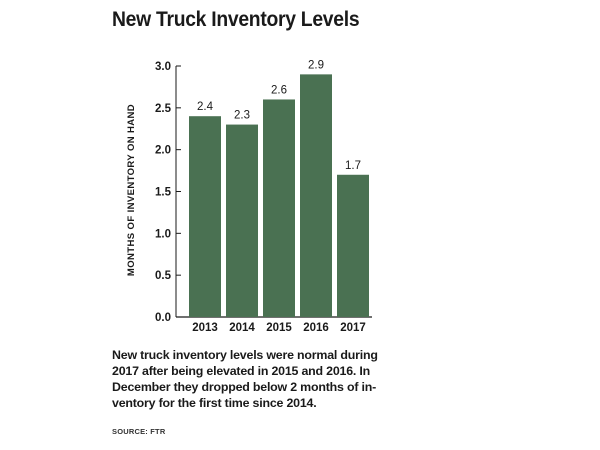  I want to click on x-axis-labels: 2013 2014 2015 2016 2017, so click(279, 328).